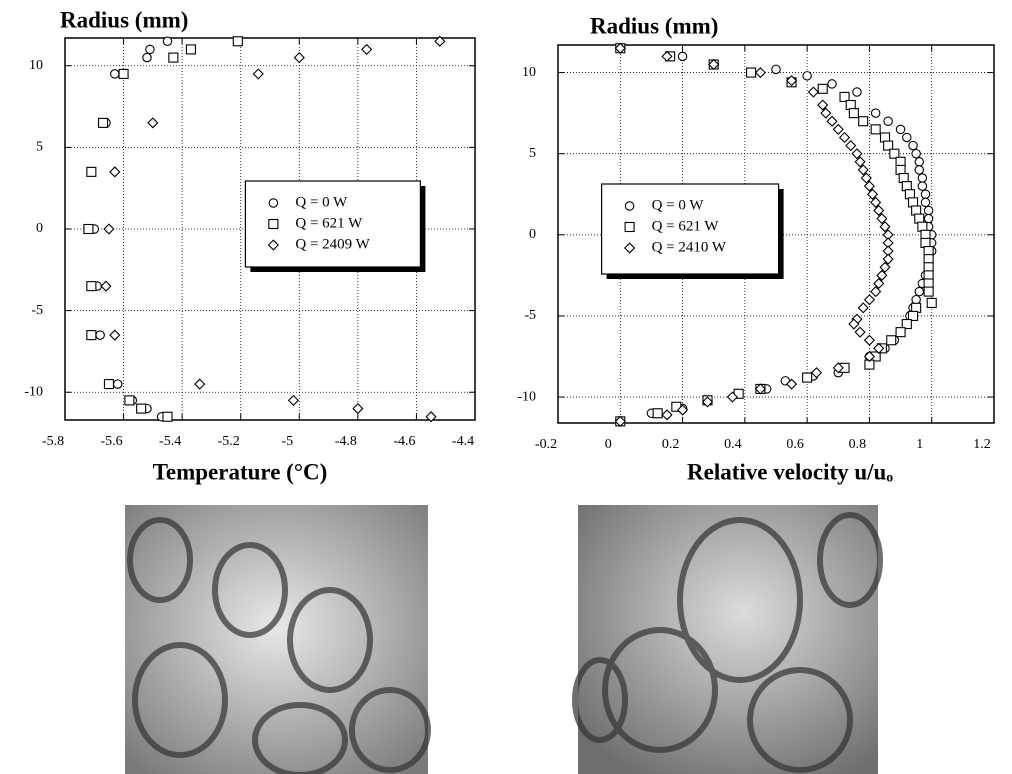 This screenshot has height=774, width=1012. What do you see at coordinates (39, 228) in the screenshot?
I see `y-tick-label: 0` at bounding box center [39, 228].